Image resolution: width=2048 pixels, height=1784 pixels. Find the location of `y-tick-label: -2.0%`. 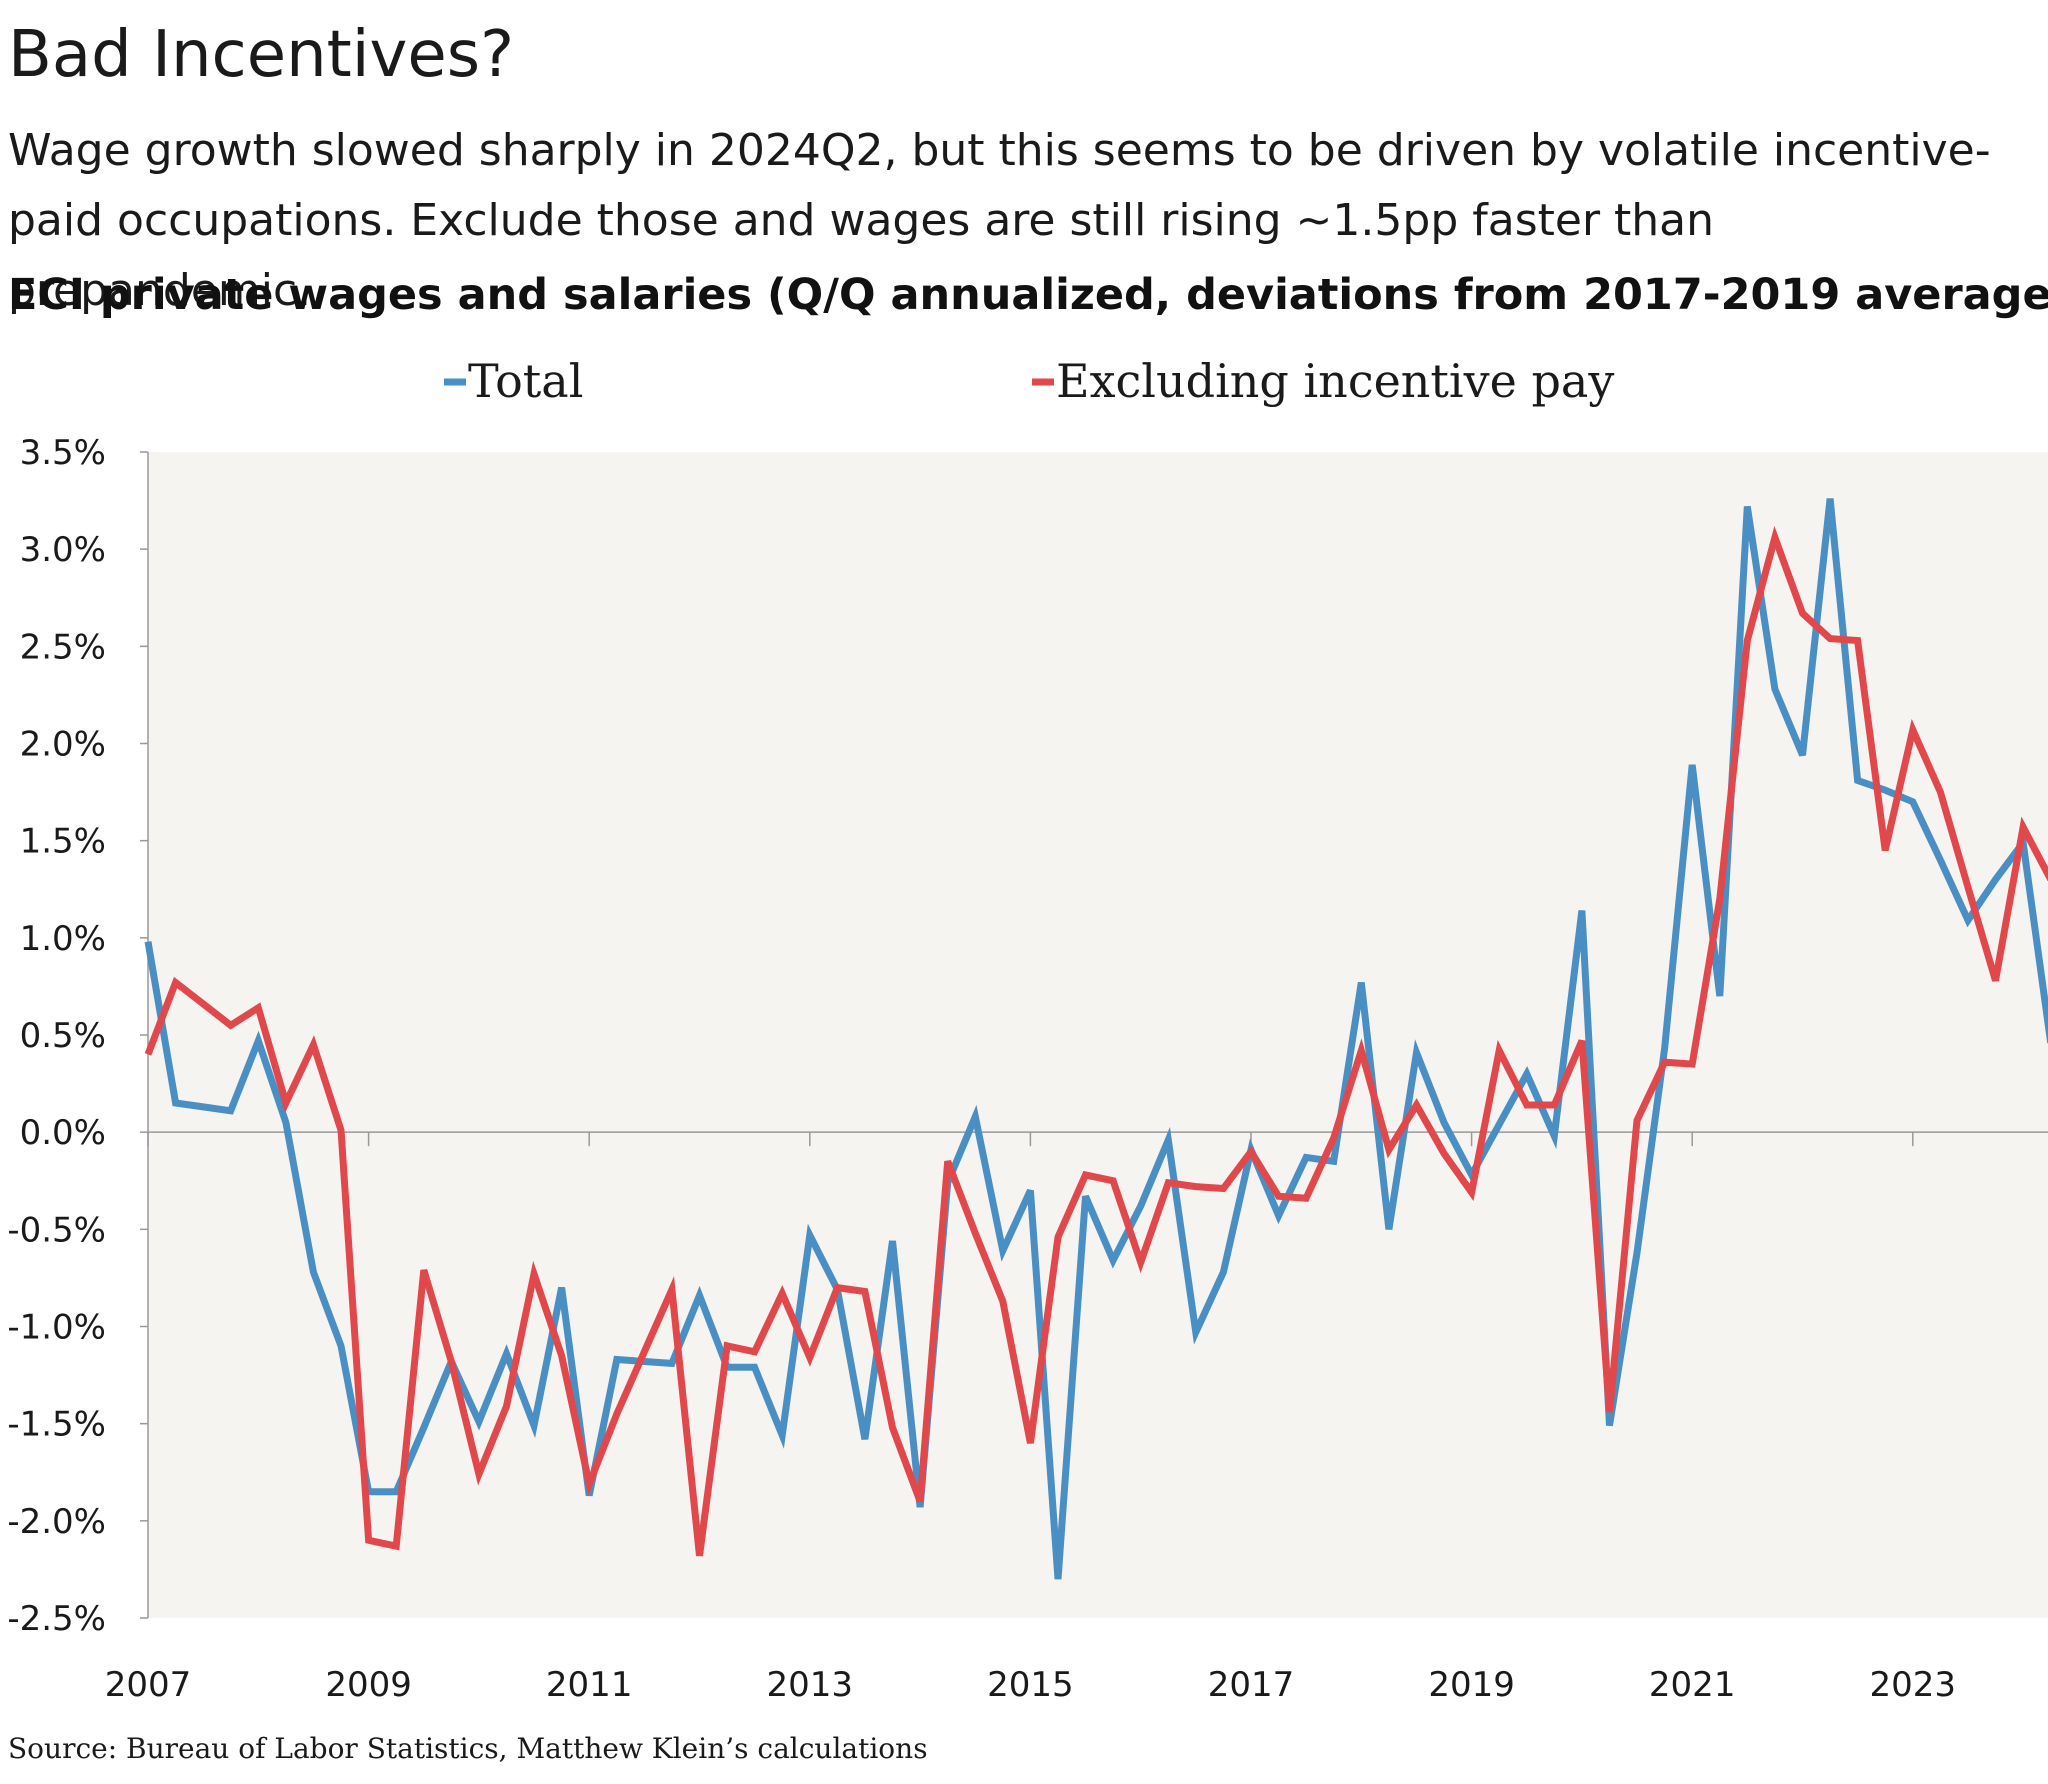

y-tick-label: -2.0% is located at coordinates (56, 1522).